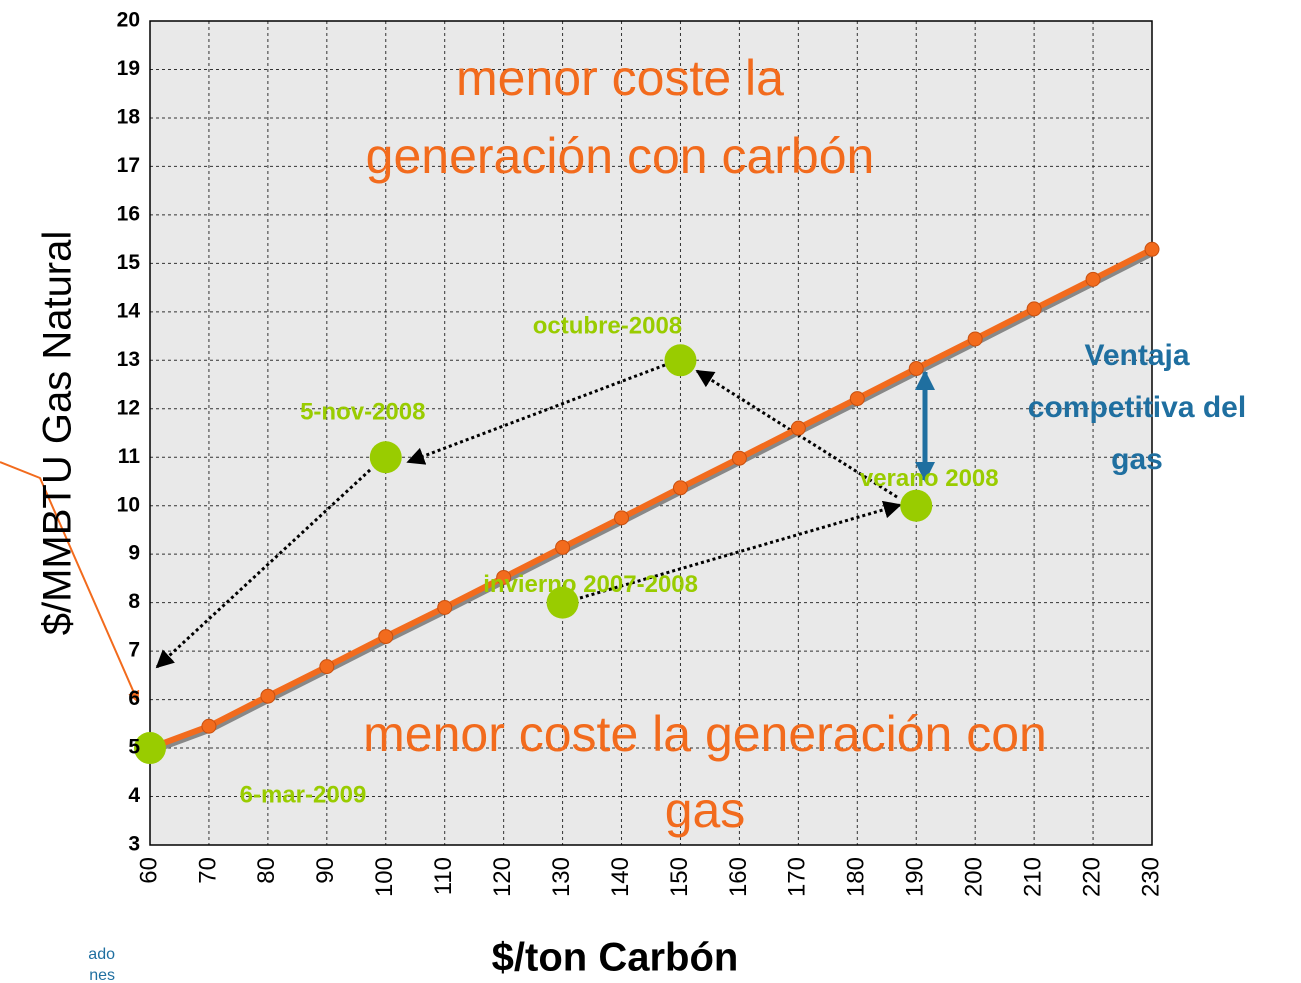 This screenshot has height=983, width=1301. What do you see at coordinates (325, 870) in the screenshot?
I see `x-tick-label: 90` at bounding box center [325, 870].